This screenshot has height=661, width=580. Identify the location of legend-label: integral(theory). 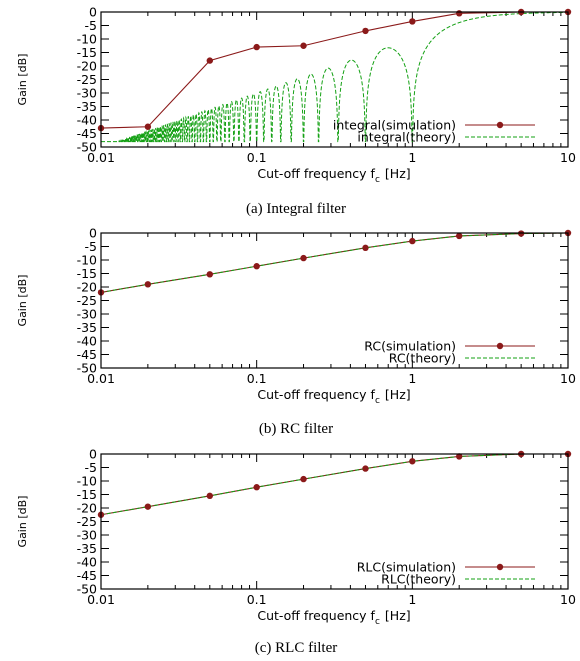
(406, 137).